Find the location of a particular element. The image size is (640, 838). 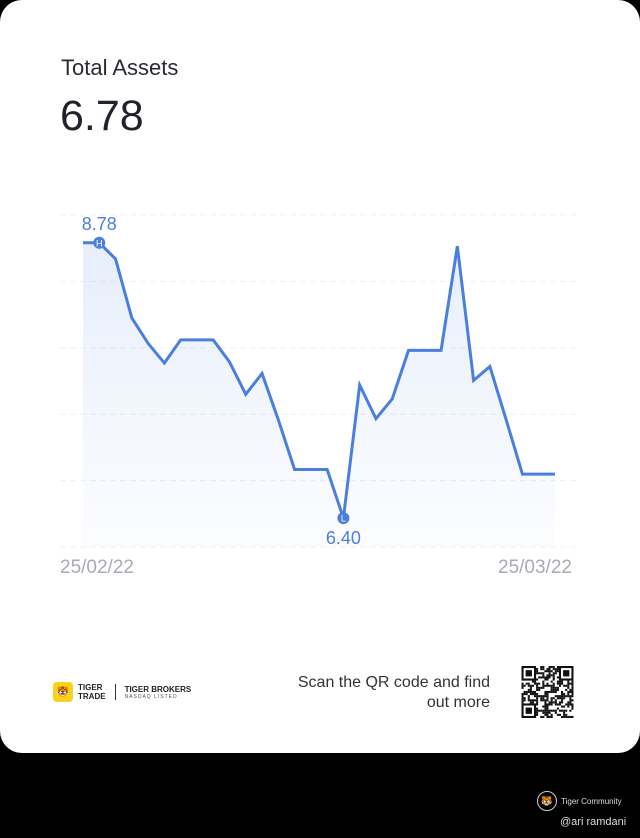

tiger-community-watermark: 🐯 Tiger Community is located at coordinates (579, 801).